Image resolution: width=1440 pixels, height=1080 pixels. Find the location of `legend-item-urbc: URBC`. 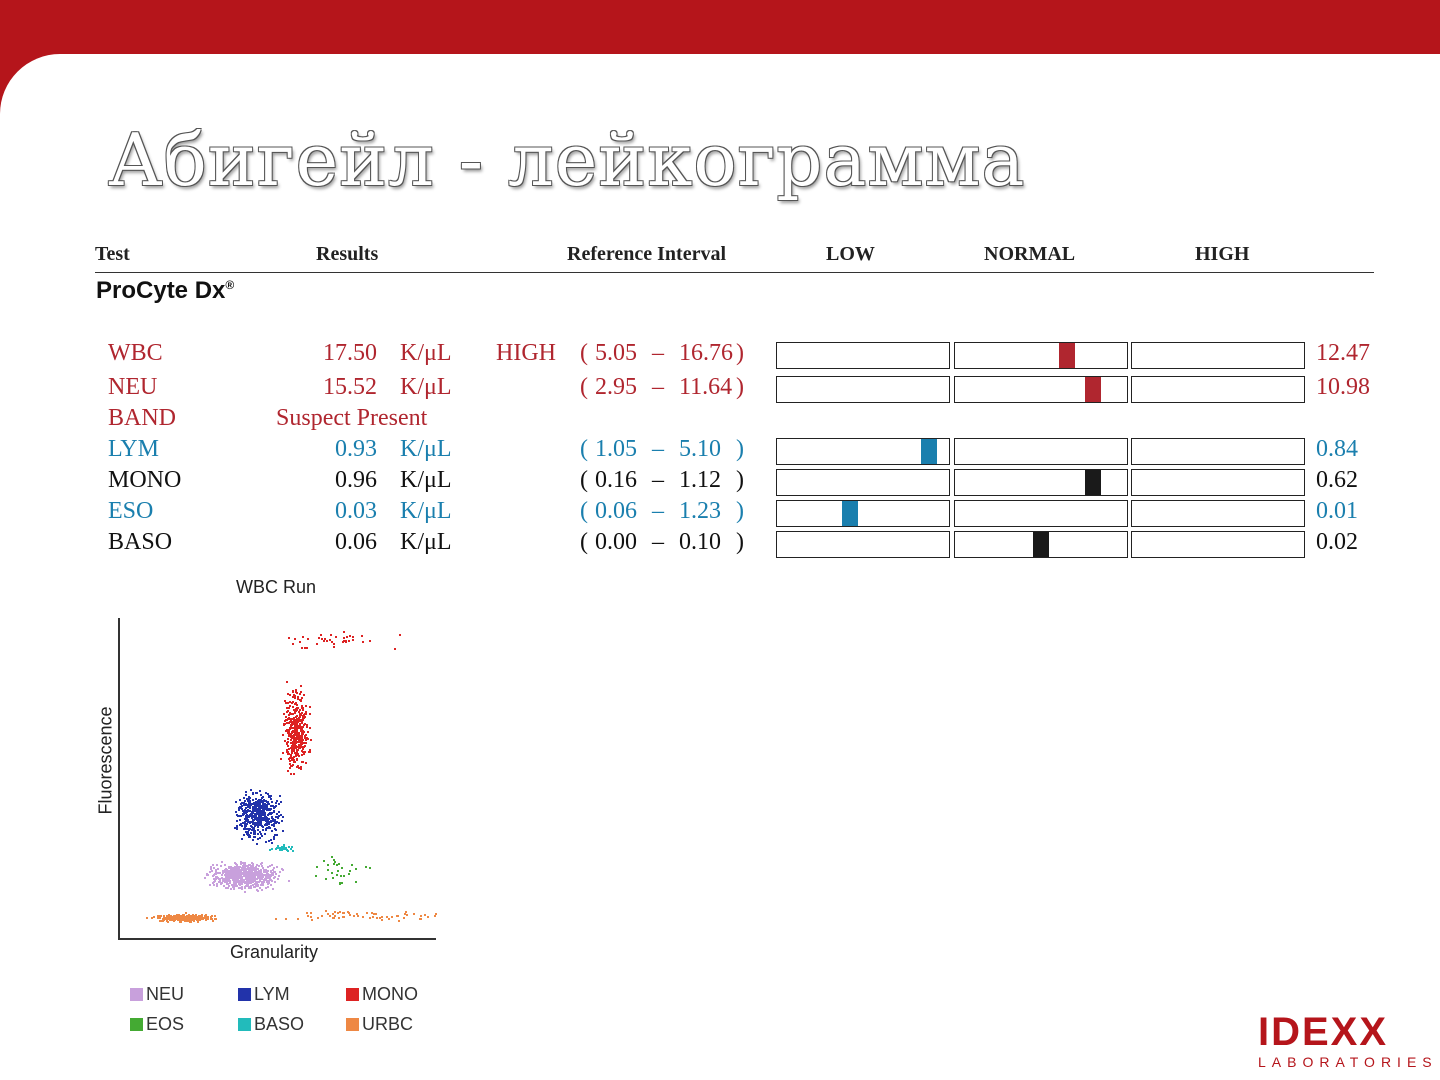

legend-item-urbc: URBC is located at coordinates (379, 1024).